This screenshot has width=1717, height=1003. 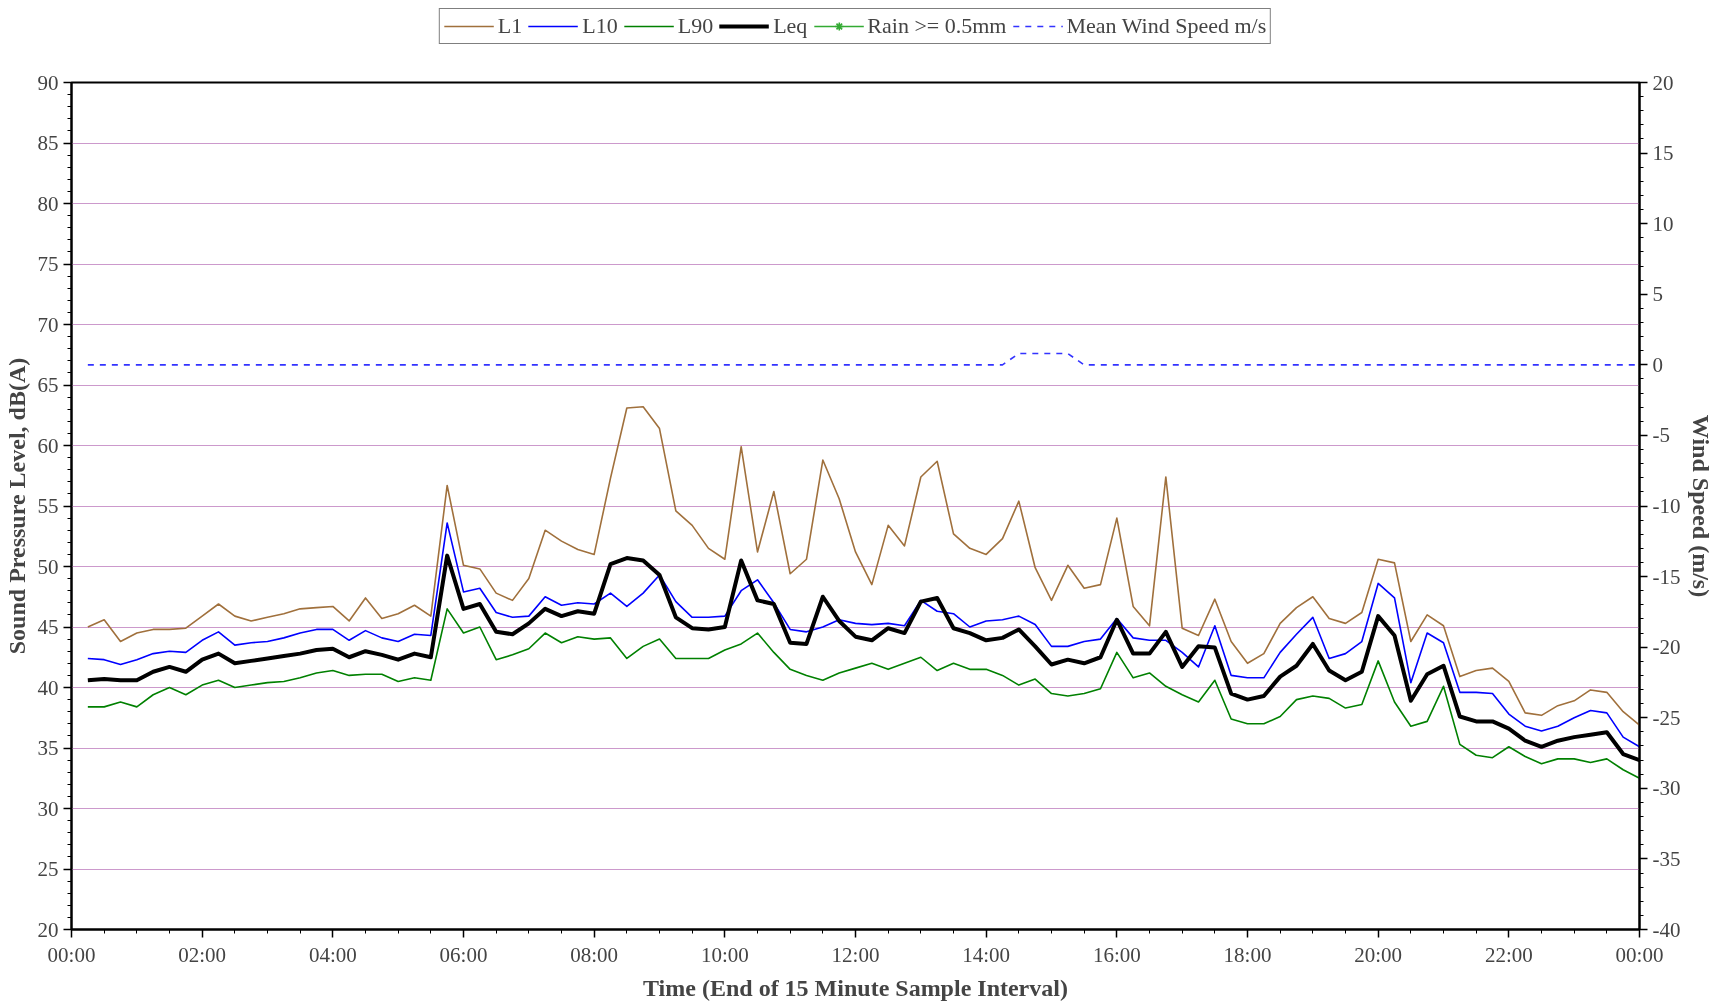 What do you see at coordinates (1666, 788) in the screenshot?
I see `y2-tick-label: -30` at bounding box center [1666, 788].